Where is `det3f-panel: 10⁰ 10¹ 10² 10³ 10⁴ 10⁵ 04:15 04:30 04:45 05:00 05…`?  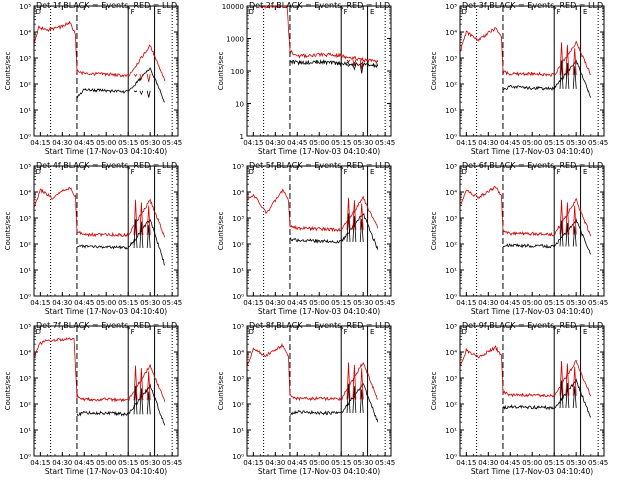
det3f-panel: 10⁰ 10¹ 10² 10³ 10⁴ 10⁵ 04:15 04:30 04:45 05:00 05… is located at coordinates (532, 80).